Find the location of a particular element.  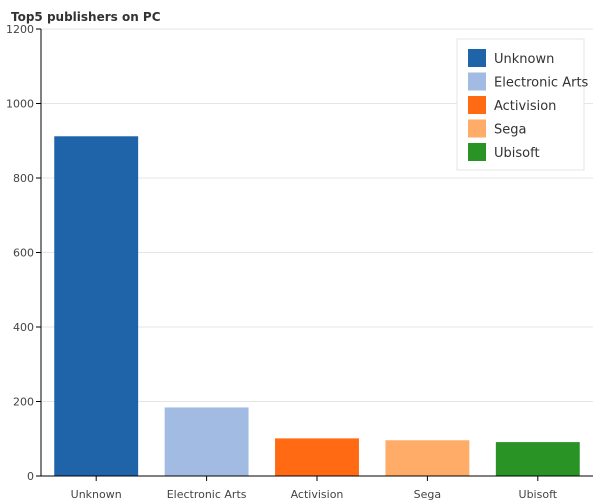

bar-electronic-arts is located at coordinates (206, 441).